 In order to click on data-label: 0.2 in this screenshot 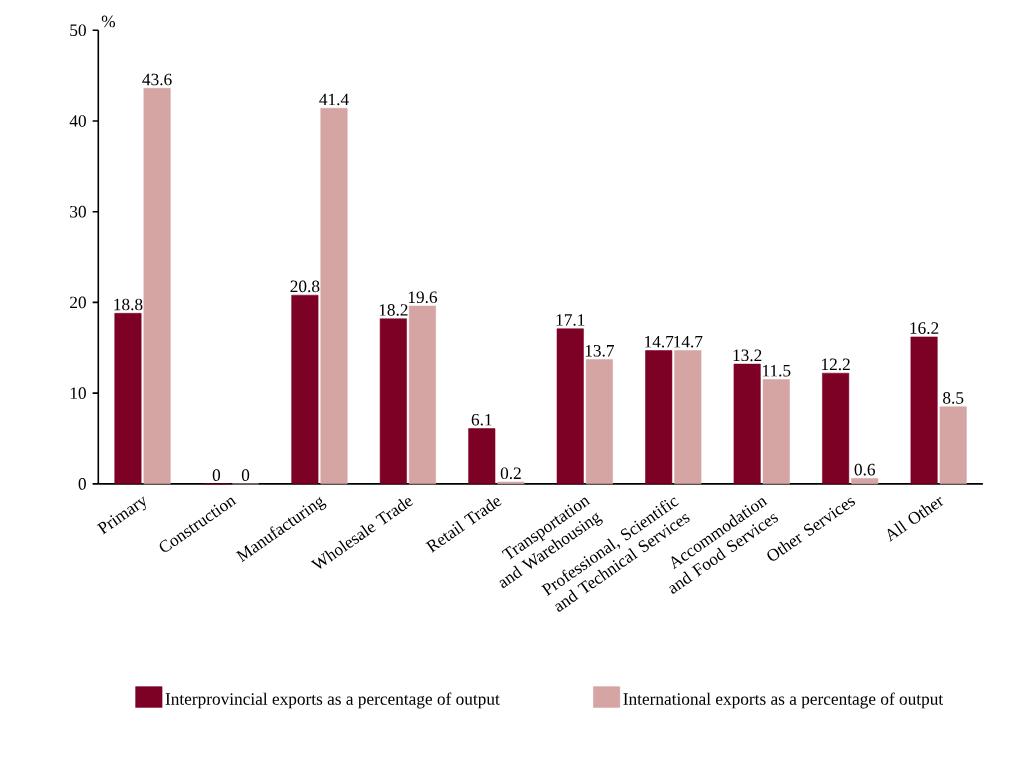, I will do `click(510, 473)`.